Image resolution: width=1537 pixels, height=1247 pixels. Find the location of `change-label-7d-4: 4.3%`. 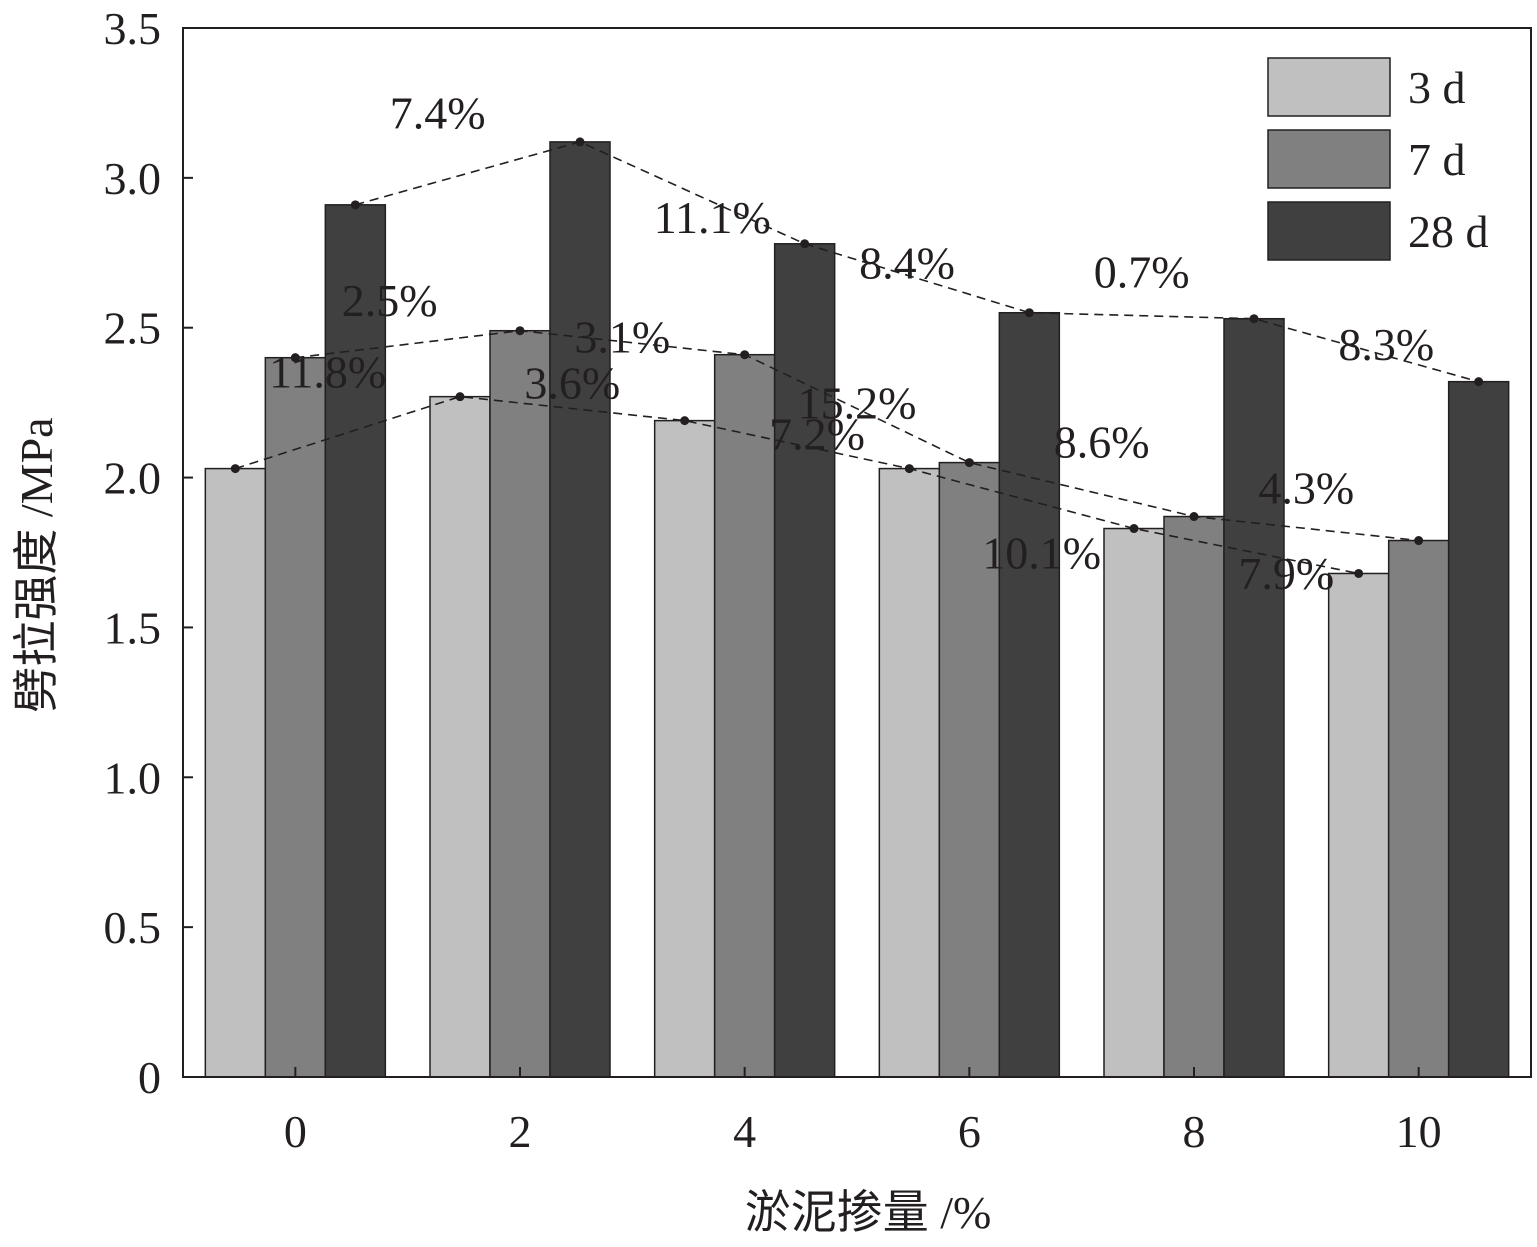

change-label-7d-4: 4.3% is located at coordinates (1306, 488).